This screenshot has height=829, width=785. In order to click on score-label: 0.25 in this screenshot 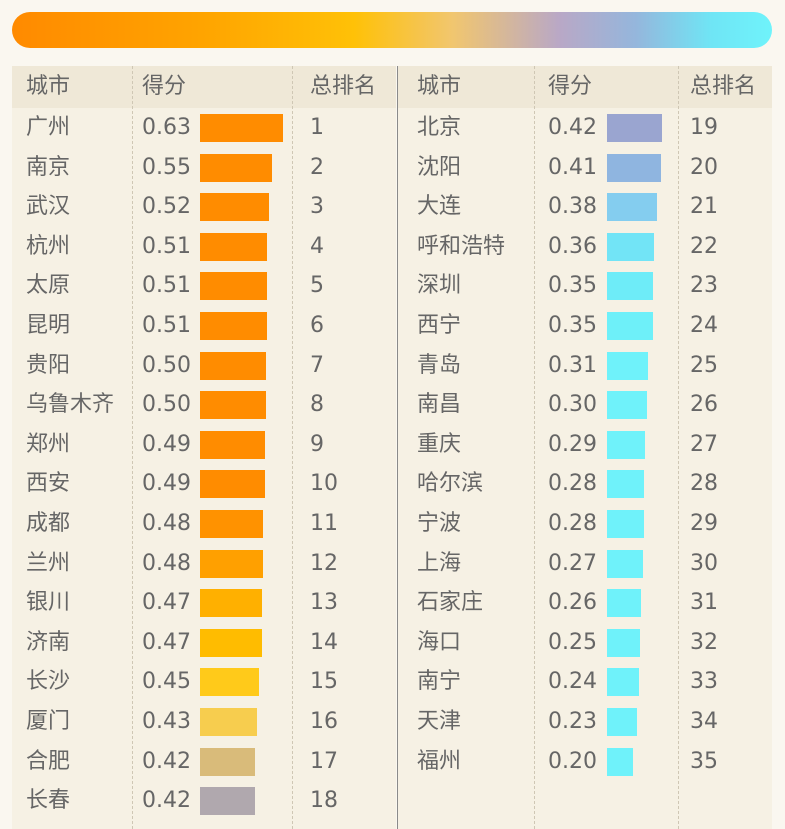, I will do `click(572, 642)`.